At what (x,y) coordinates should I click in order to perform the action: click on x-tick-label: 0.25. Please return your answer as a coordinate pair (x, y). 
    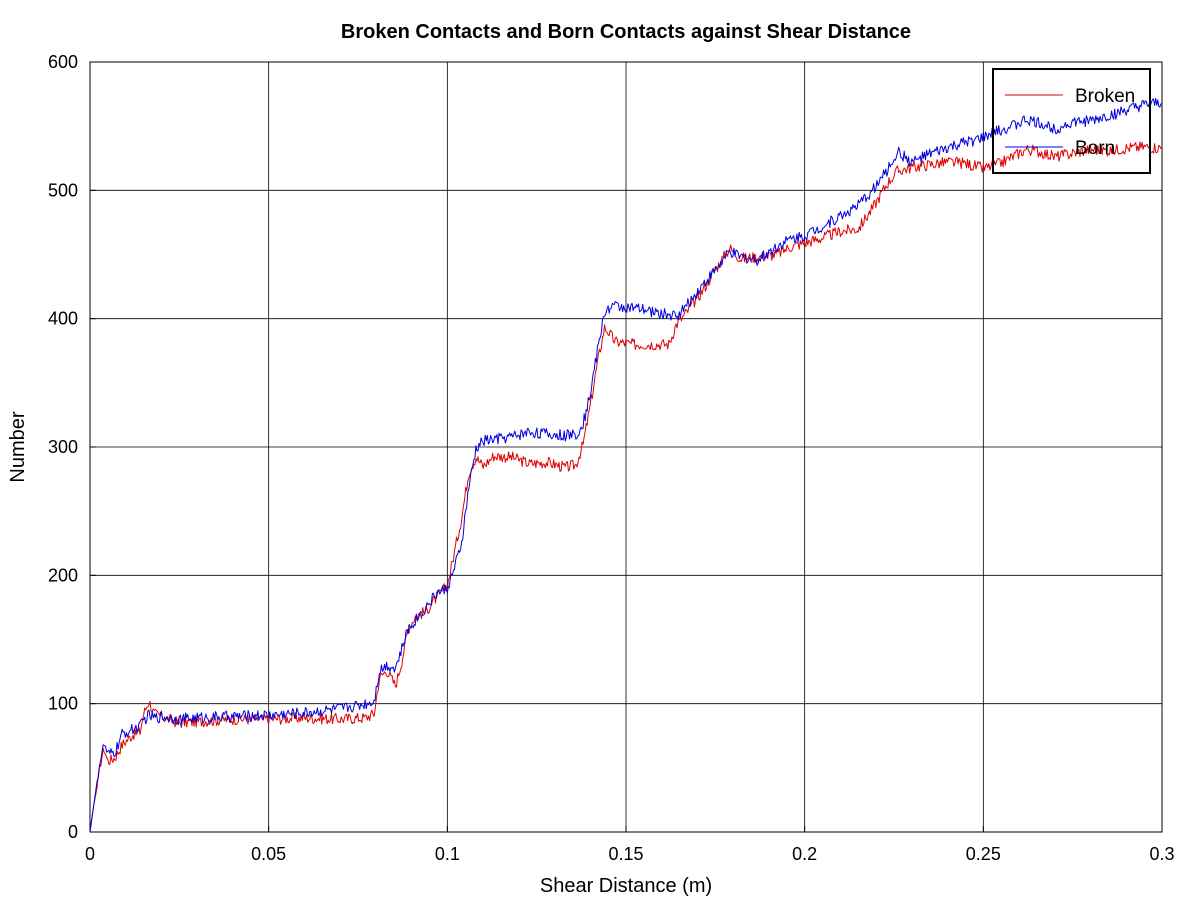
    Looking at the image, I should click on (983, 854).